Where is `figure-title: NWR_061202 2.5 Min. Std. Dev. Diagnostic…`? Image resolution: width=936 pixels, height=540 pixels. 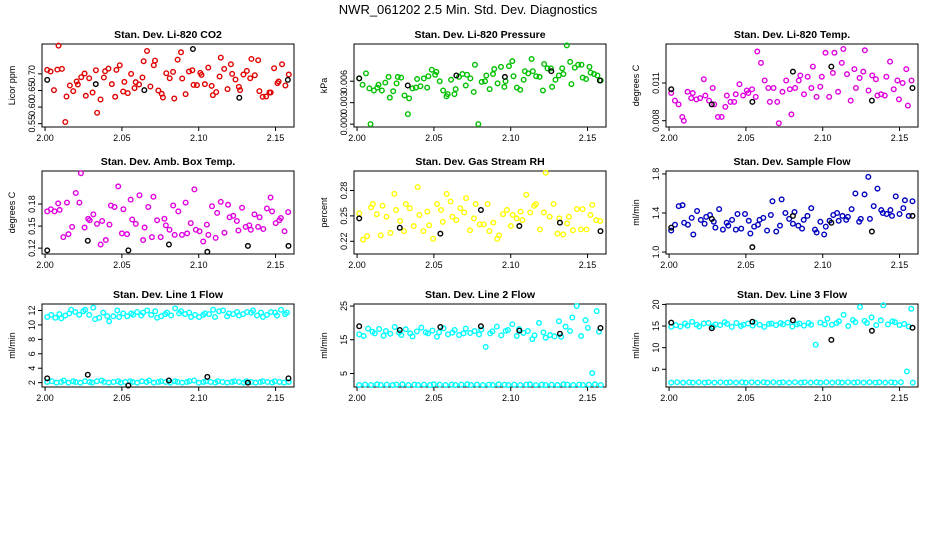 figure-title: NWR_061202 2.5 Min. Std. Dev. Diagnostic… is located at coordinates (468, 9).